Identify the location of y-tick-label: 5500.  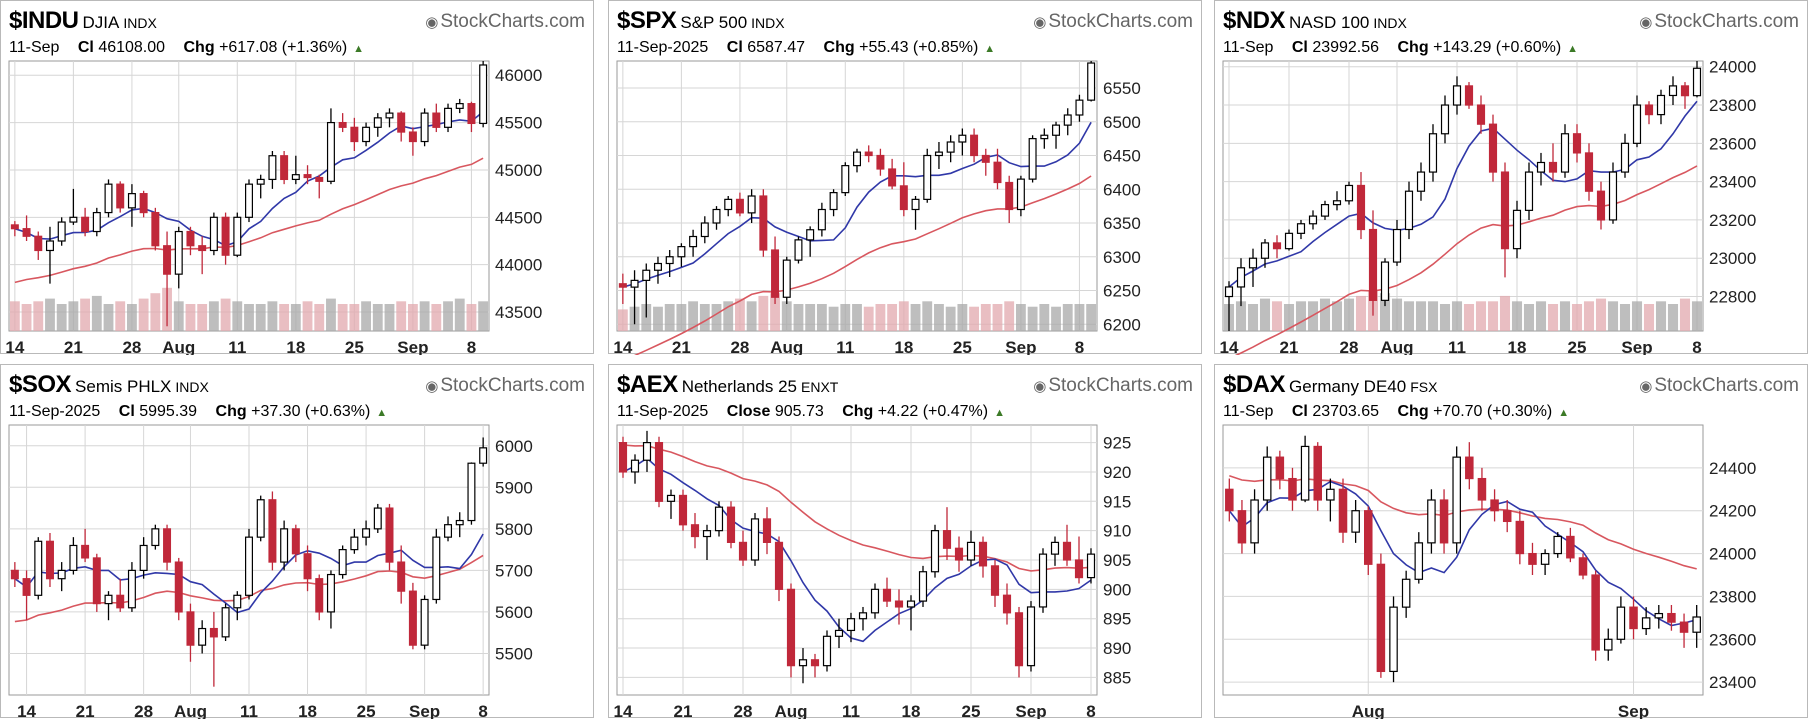
(514, 653).